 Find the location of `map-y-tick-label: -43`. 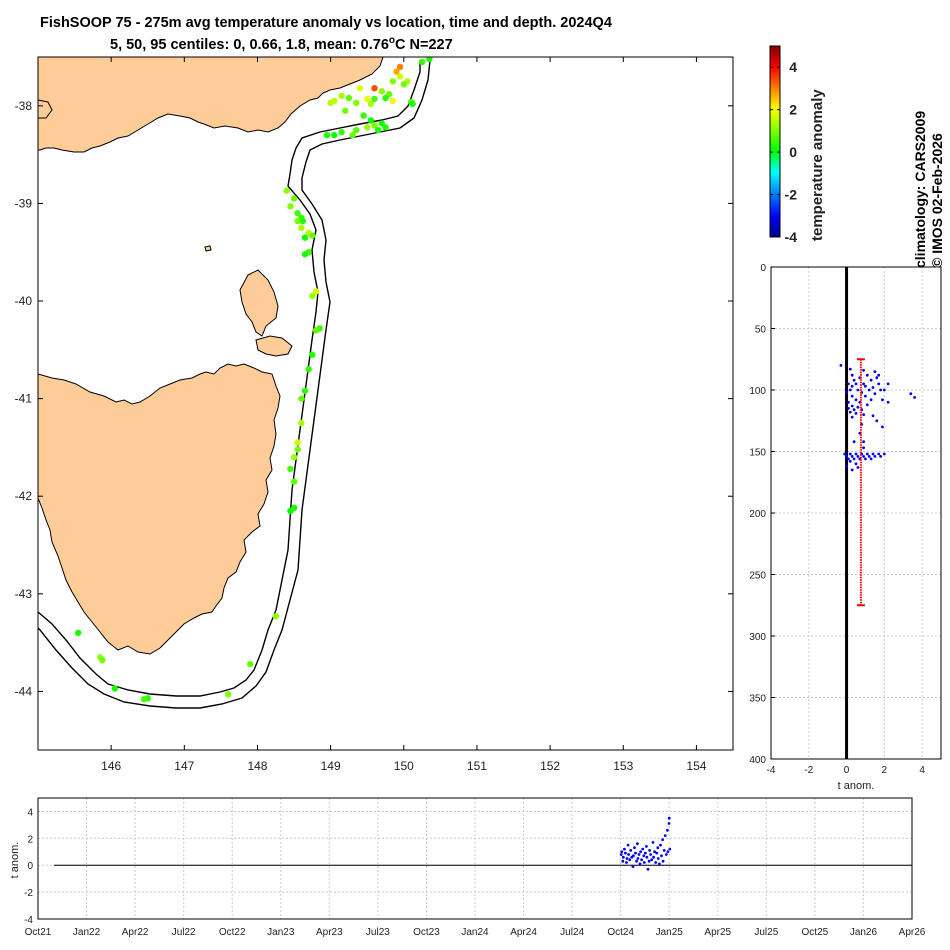

map-y-tick-label: -43 is located at coordinates (24, 594).